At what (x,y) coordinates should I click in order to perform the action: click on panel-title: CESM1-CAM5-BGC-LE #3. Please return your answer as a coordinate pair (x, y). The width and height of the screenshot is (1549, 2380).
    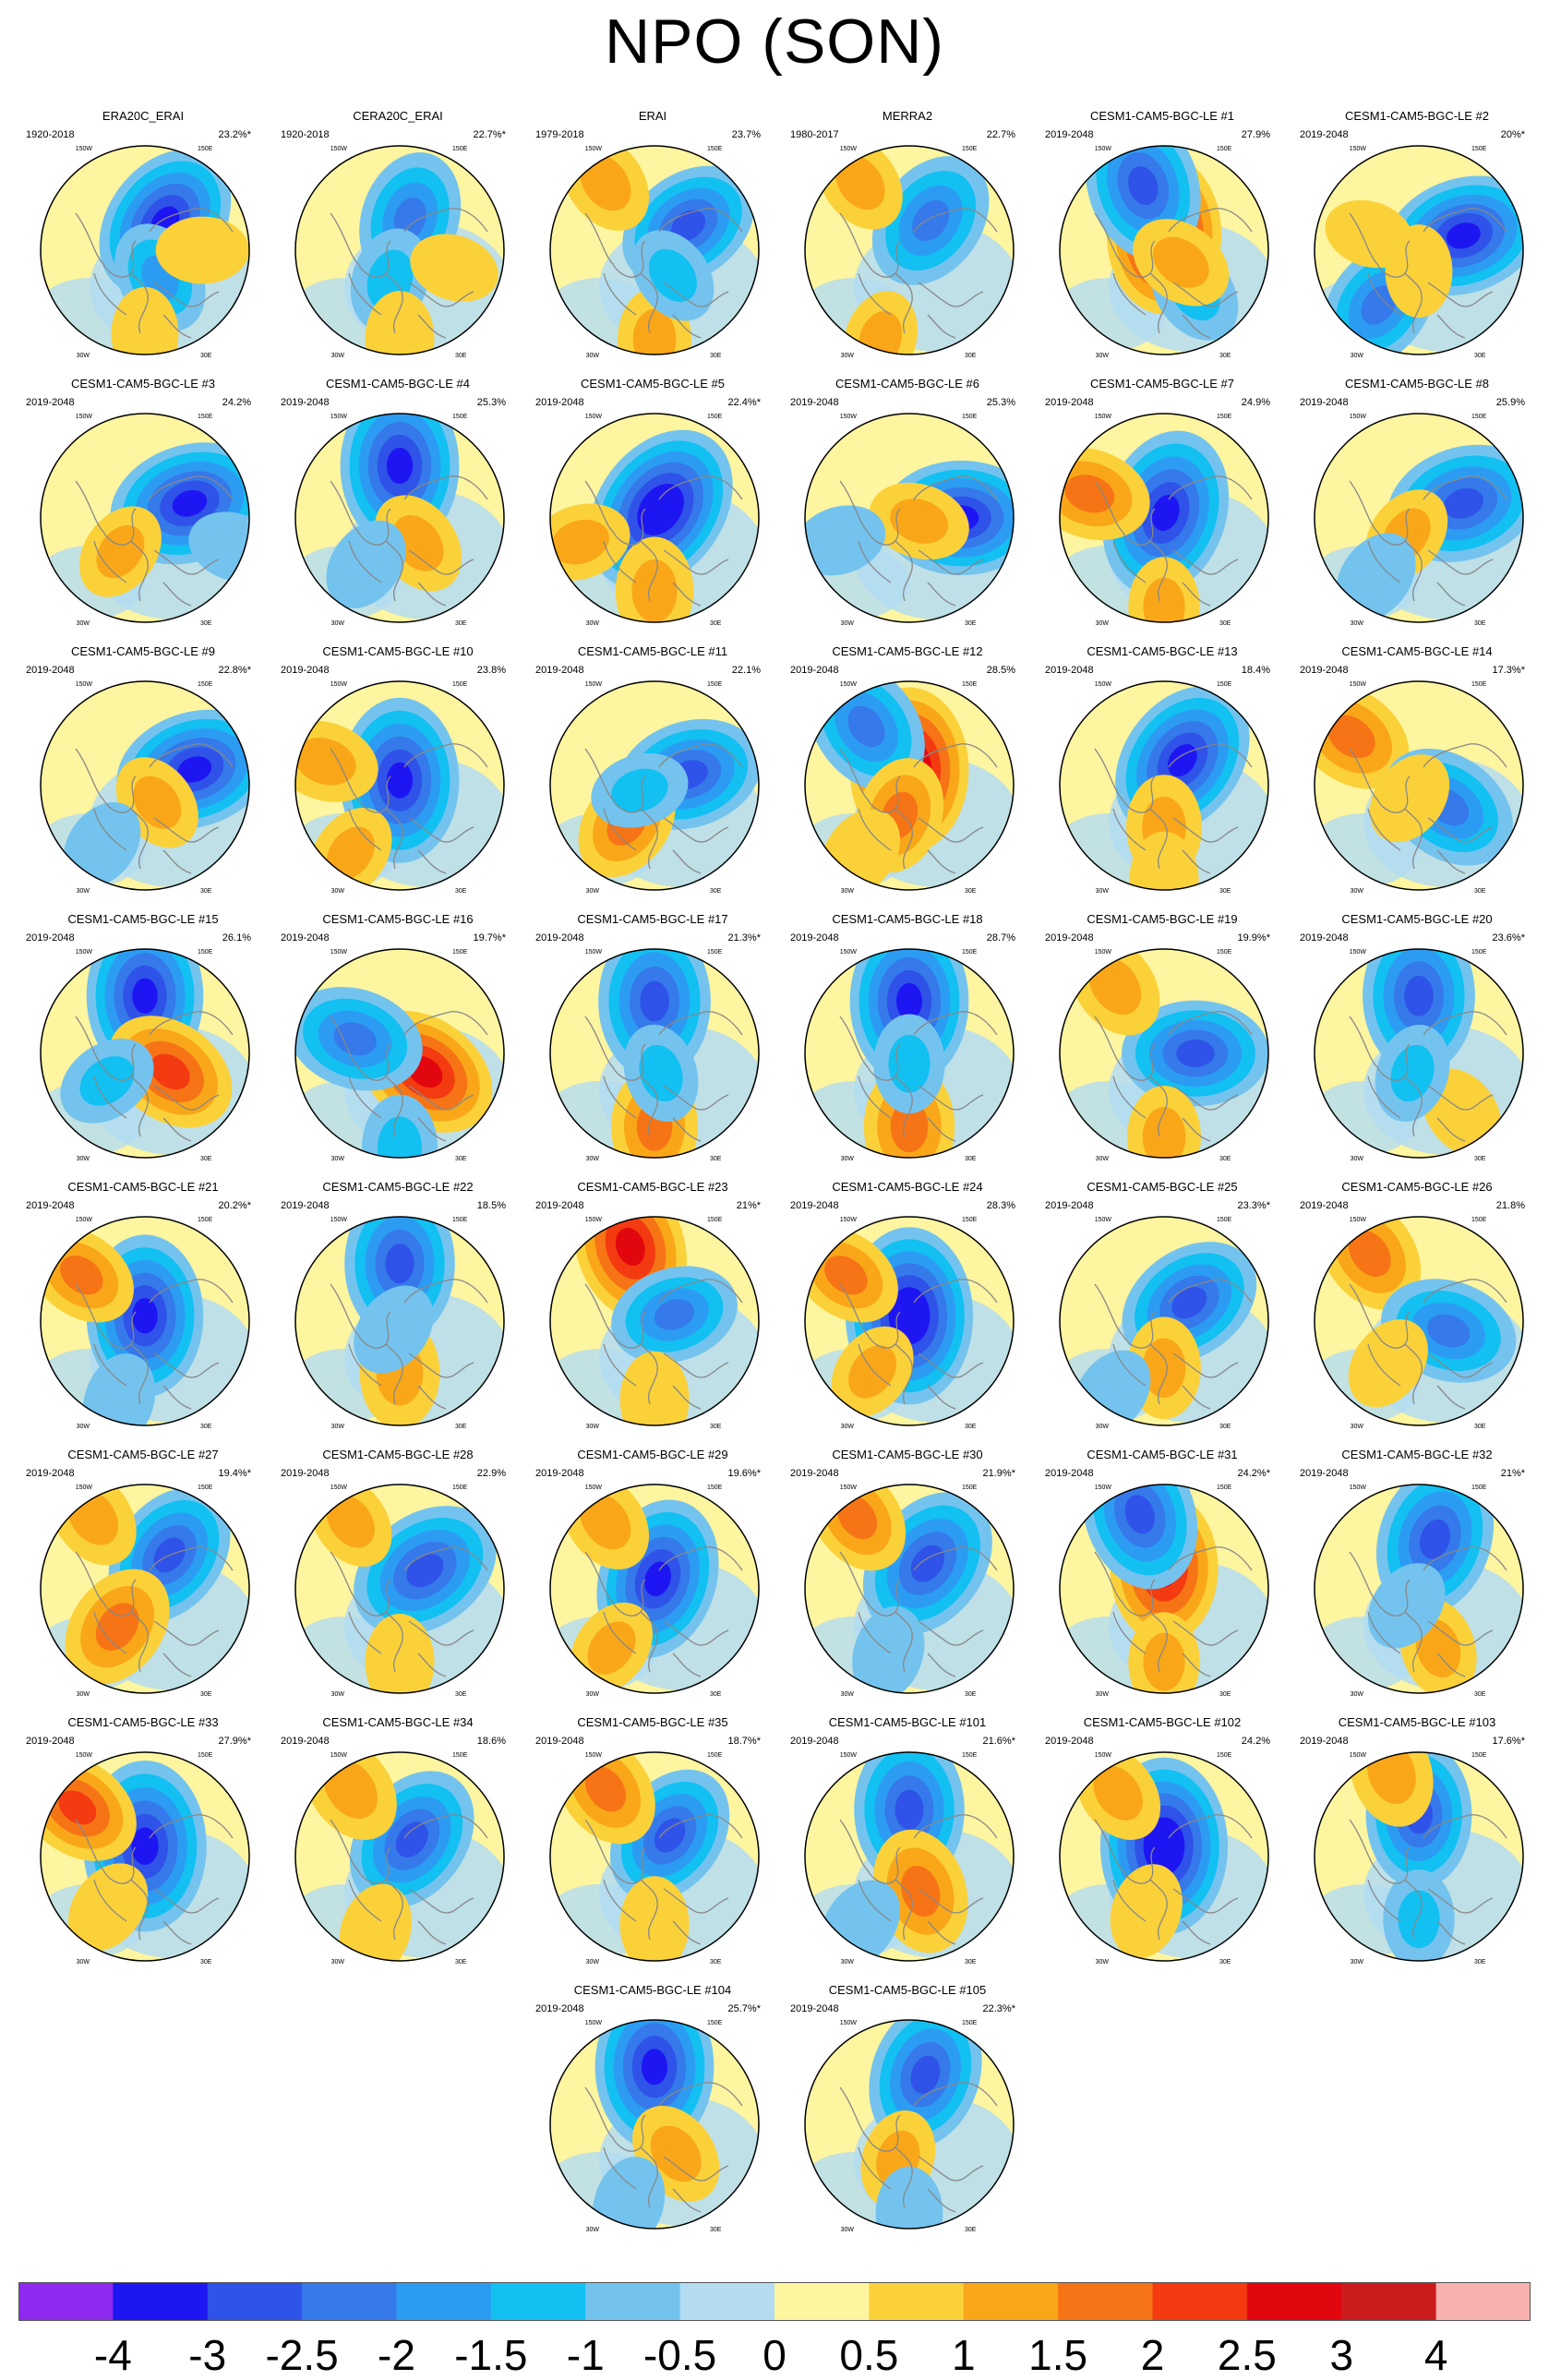
    Looking at the image, I should click on (143, 384).